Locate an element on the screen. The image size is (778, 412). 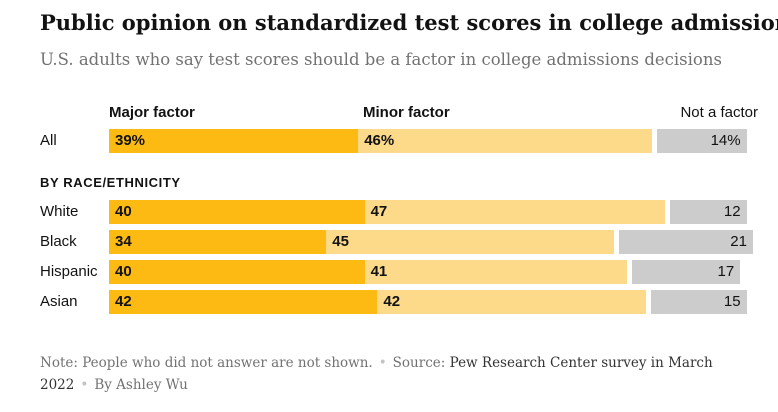
bar-asian-not-a-factor is located at coordinates (698, 302).